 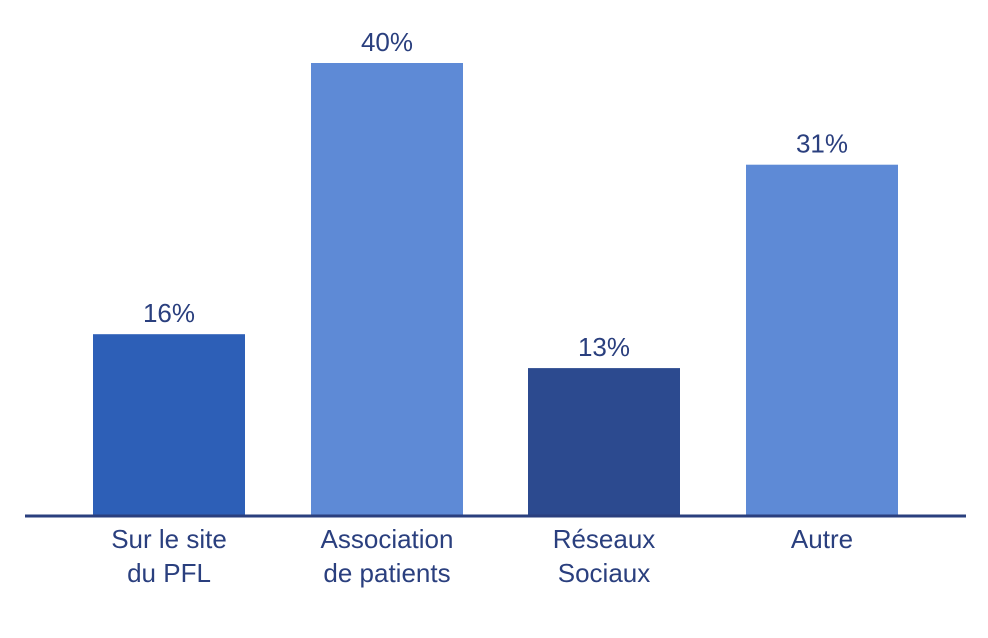 What do you see at coordinates (169, 539) in the screenshot?
I see `category-label-0-line-0: Sur le site` at bounding box center [169, 539].